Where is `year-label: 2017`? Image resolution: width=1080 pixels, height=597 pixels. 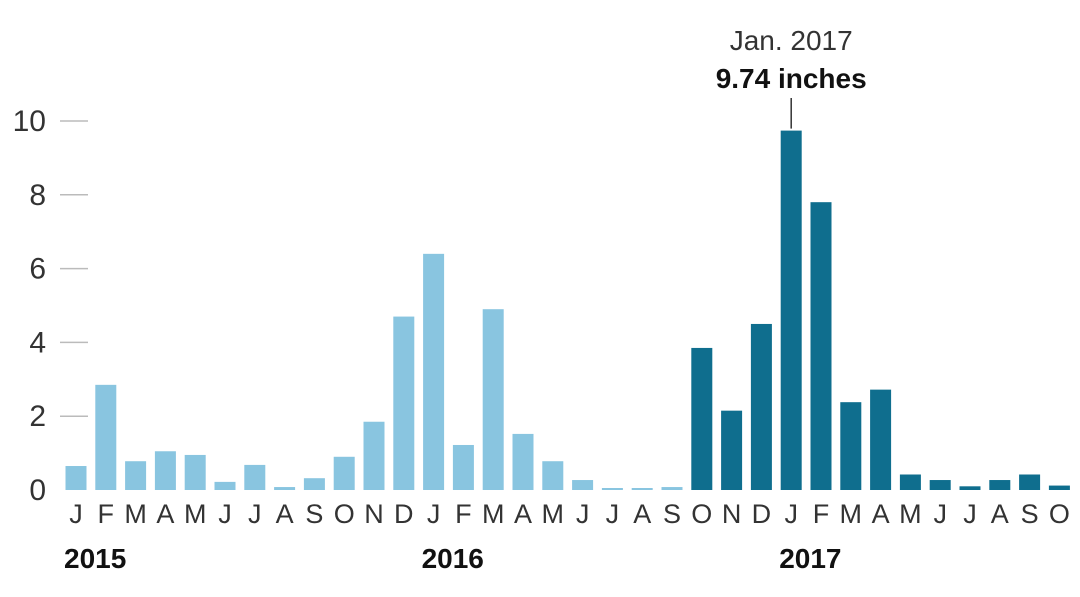
year-label: 2017 is located at coordinates (810, 558).